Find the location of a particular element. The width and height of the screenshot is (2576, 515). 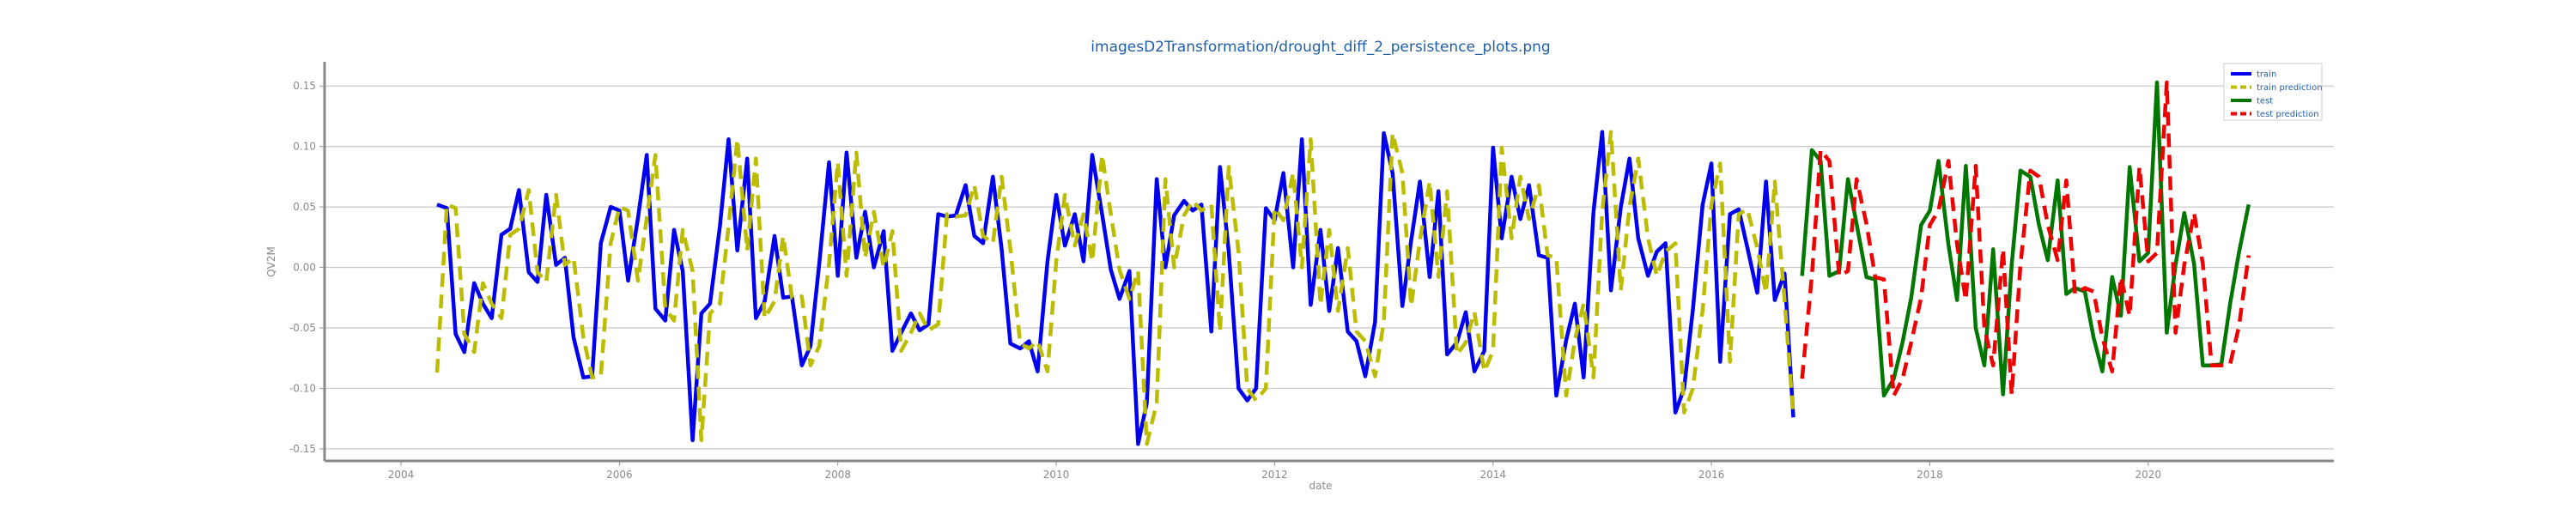

series-line-test-prediction is located at coordinates (2026, 239).